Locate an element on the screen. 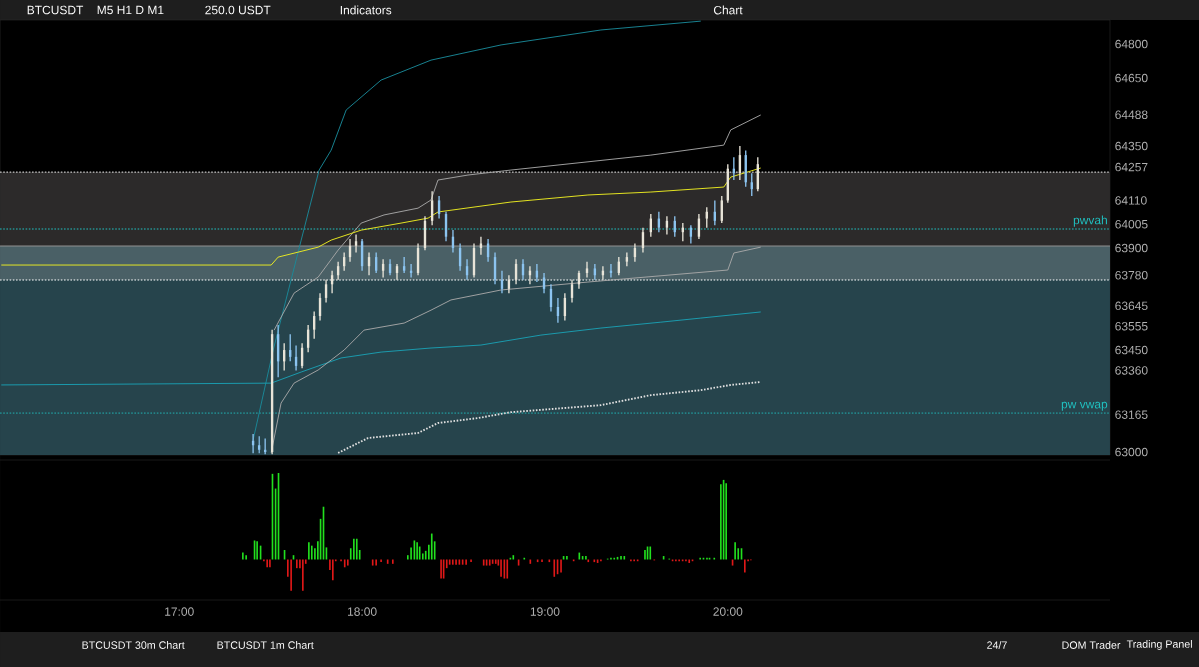 The width and height of the screenshot is (1199, 667). x-tick-label: 17:00 is located at coordinates (179, 611).